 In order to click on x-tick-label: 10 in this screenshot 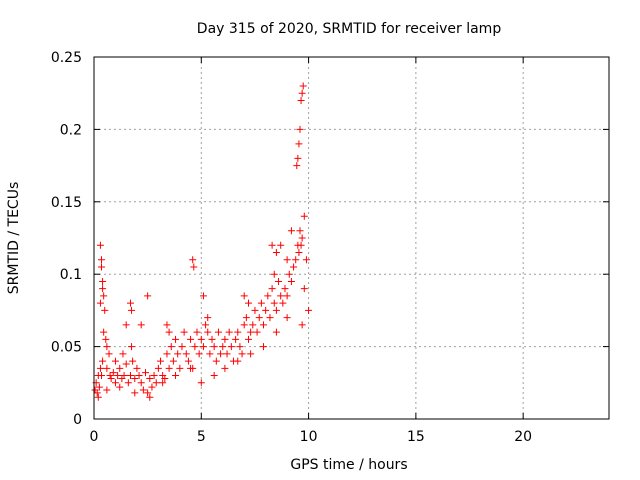, I will do `click(309, 437)`.